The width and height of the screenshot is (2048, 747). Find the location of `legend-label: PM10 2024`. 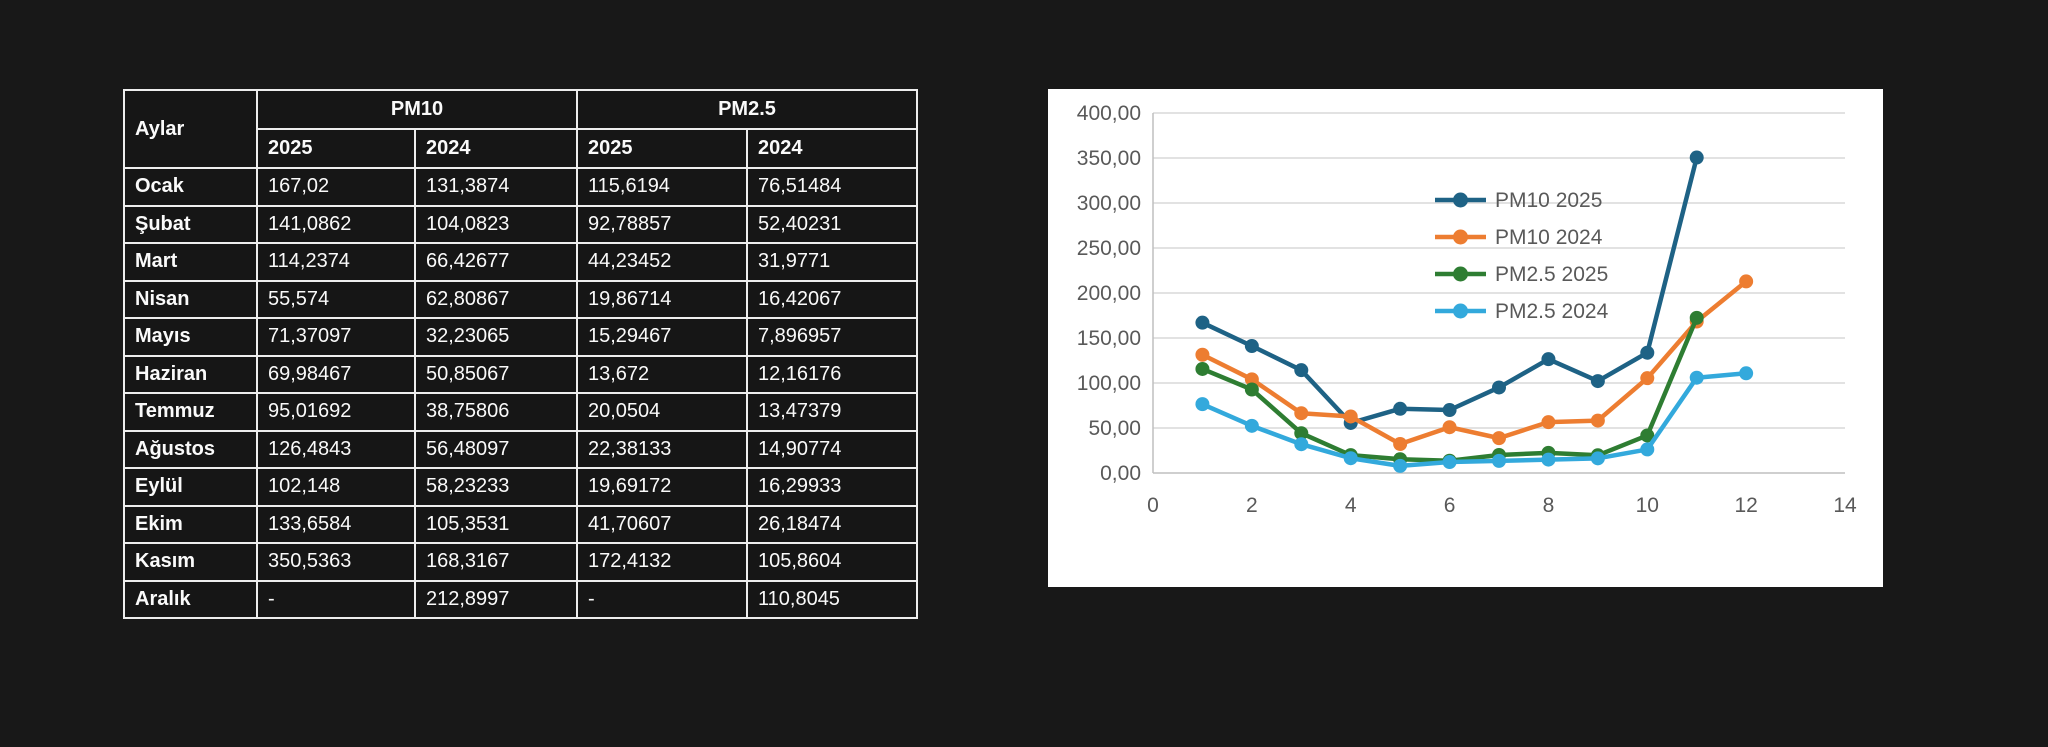

legend-label: PM10 2024 is located at coordinates (1549, 237).